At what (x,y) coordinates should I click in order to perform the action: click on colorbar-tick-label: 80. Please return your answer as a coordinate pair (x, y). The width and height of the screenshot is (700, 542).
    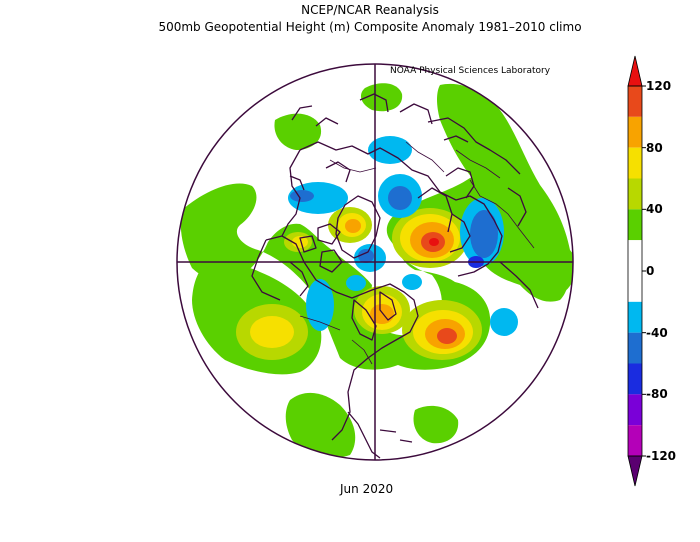
    Looking at the image, I should click on (654, 147).